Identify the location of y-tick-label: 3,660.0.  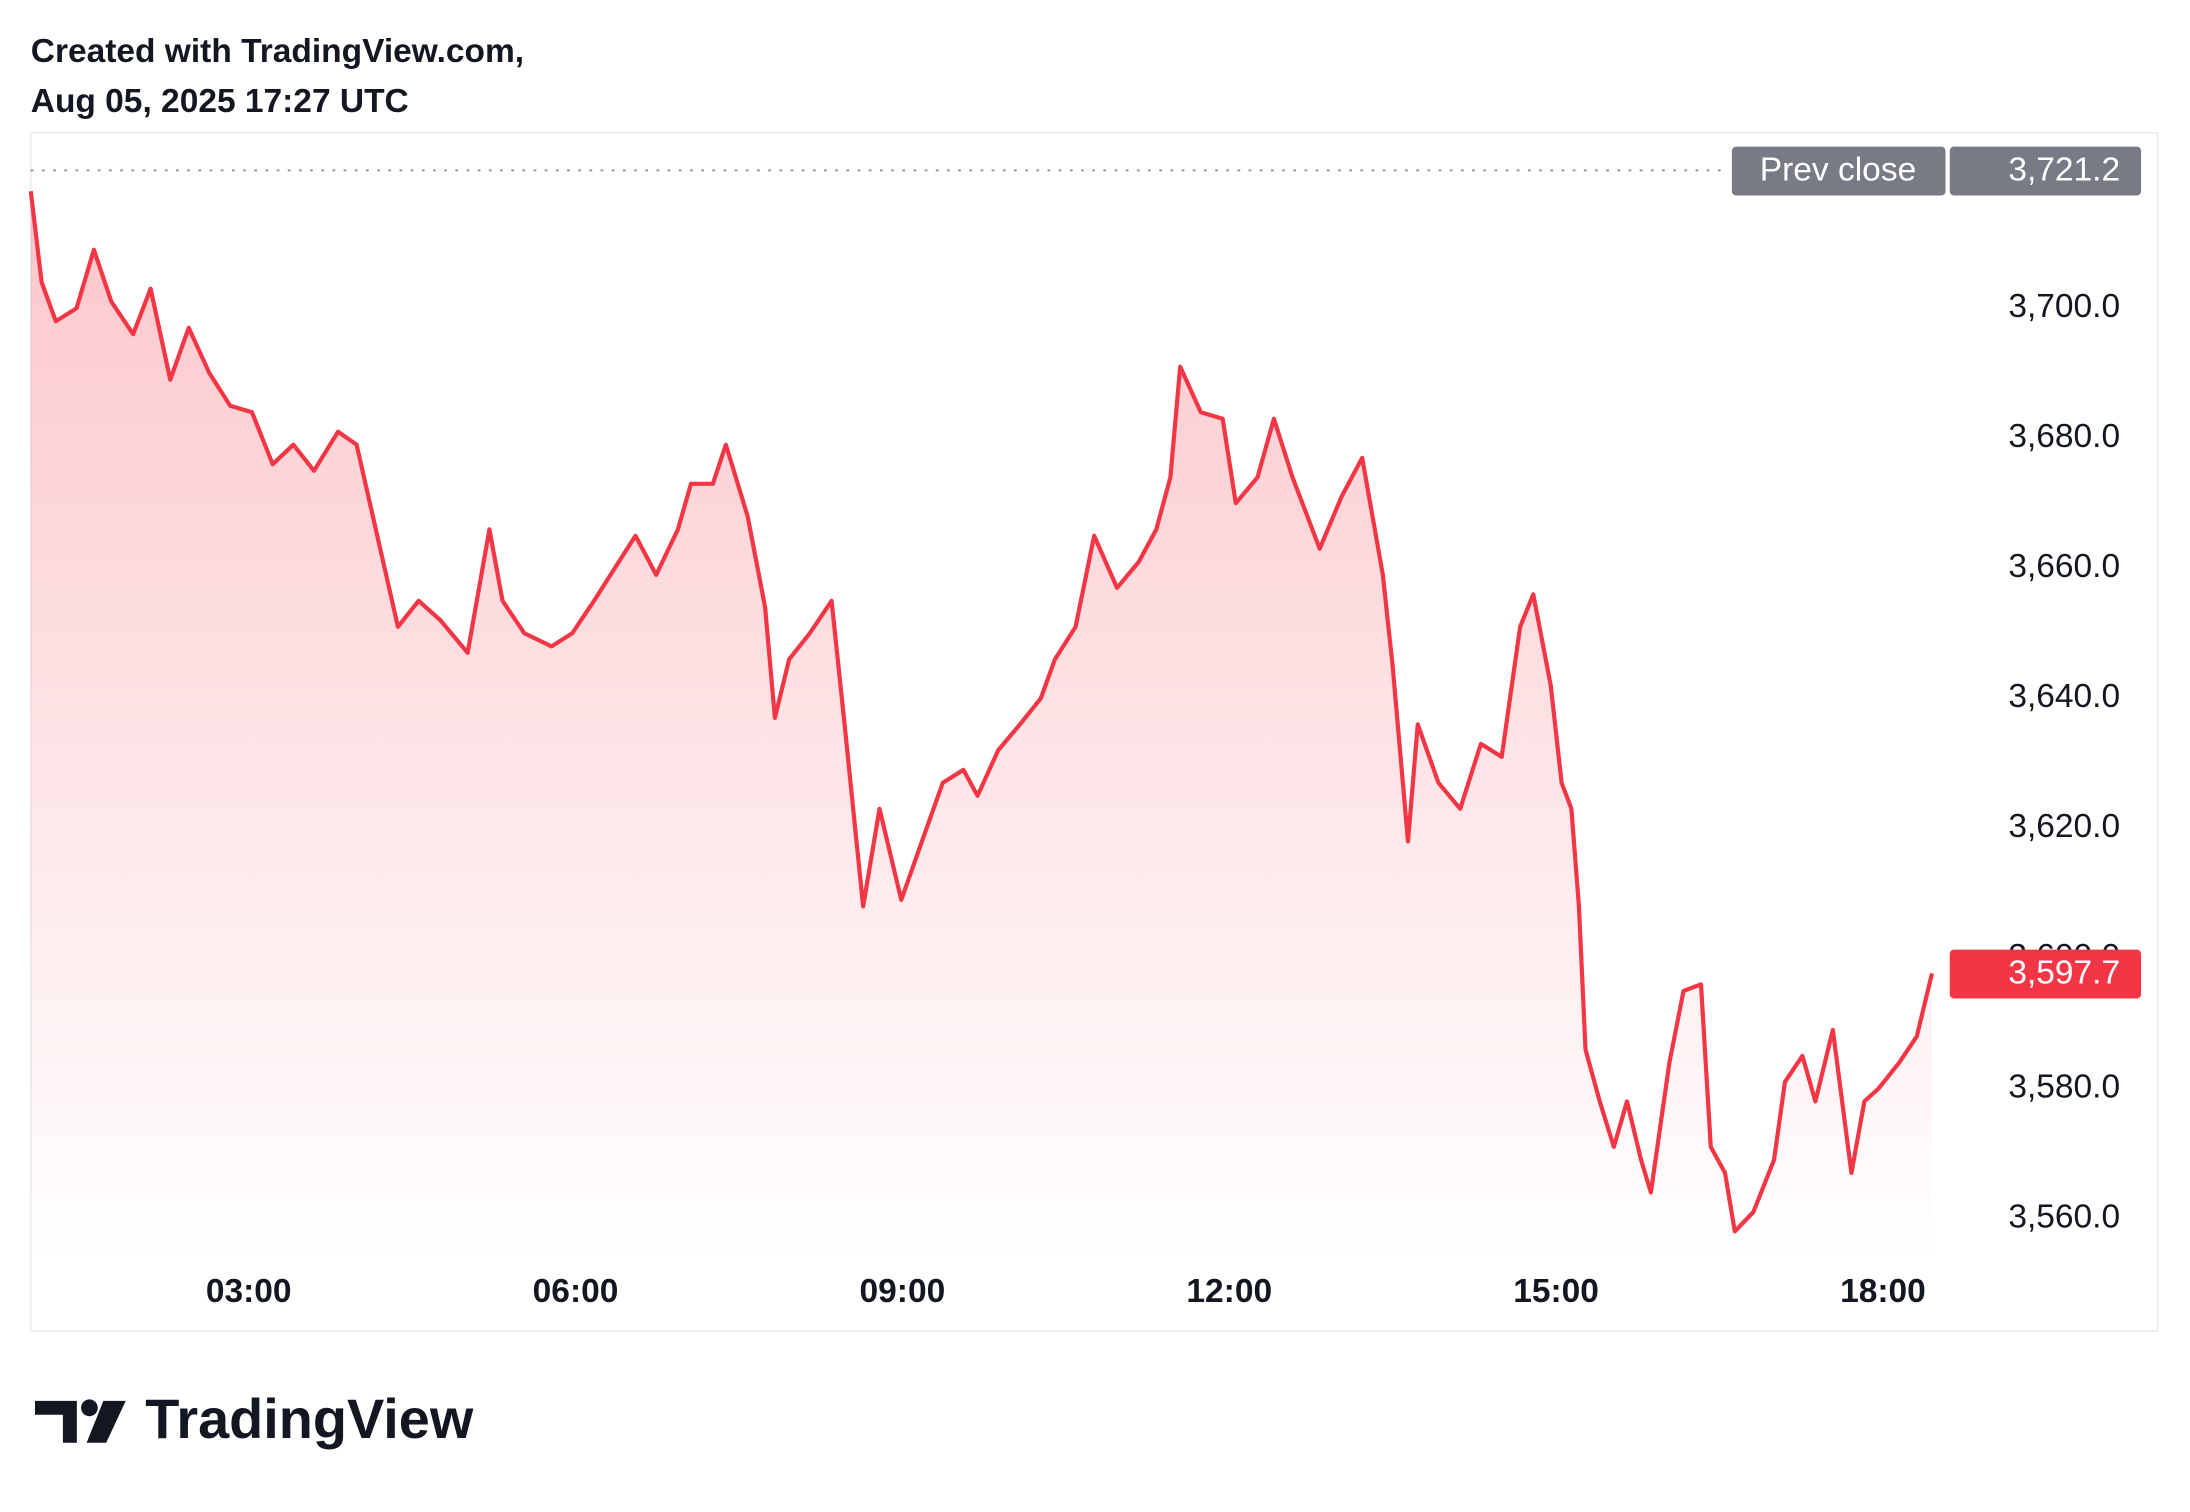
(2064, 566).